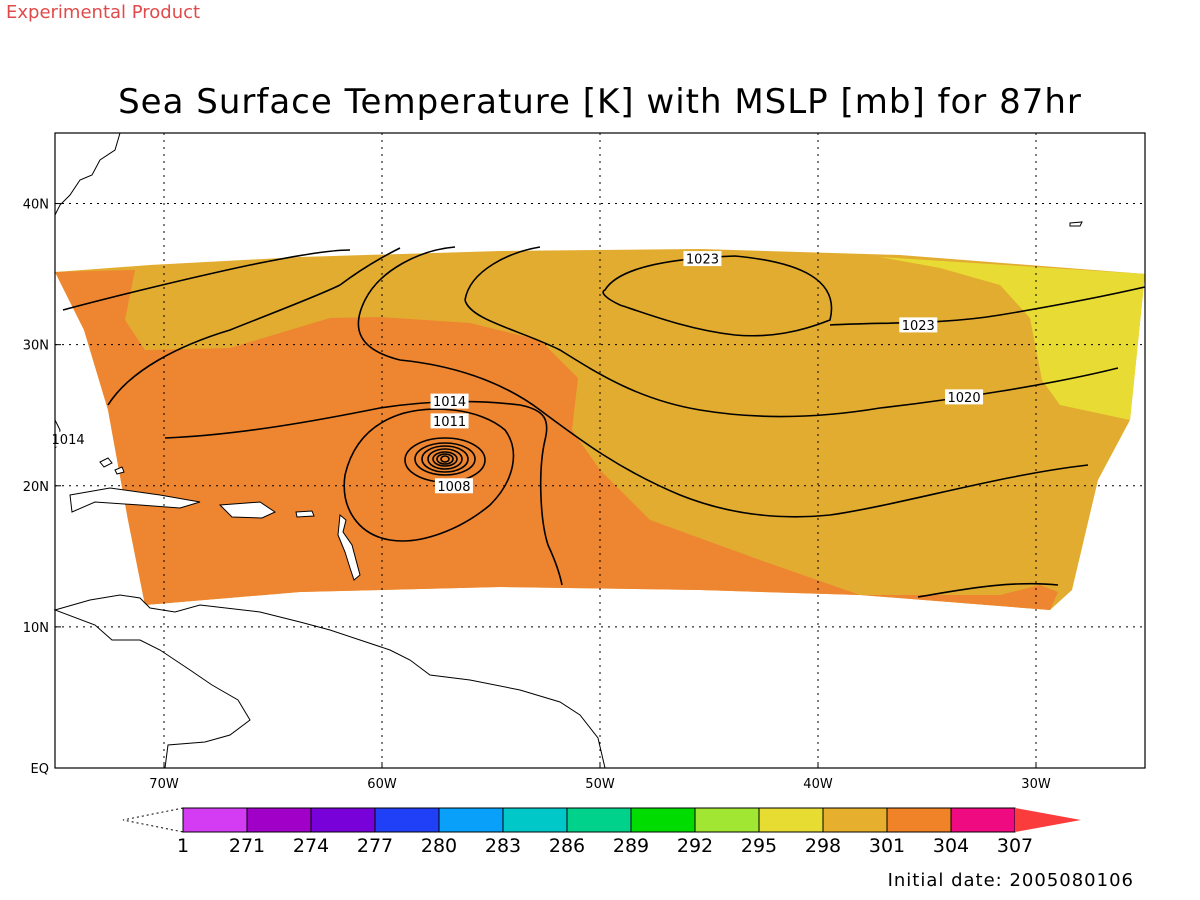  What do you see at coordinates (36, 487) in the screenshot?
I see `lat-tick-label: 20N` at bounding box center [36, 487].